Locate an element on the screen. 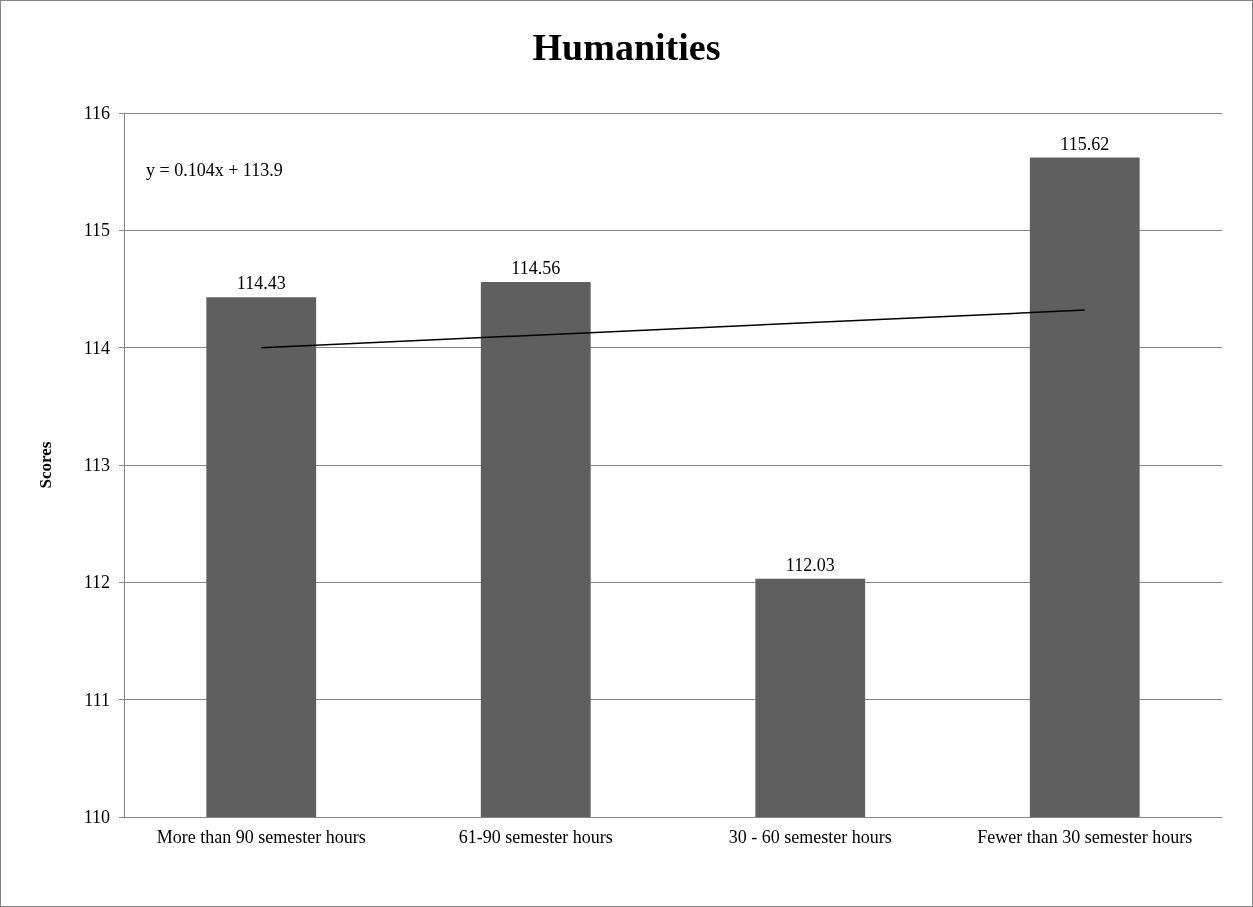 The width and height of the screenshot is (1253, 907). x-tick-label: Fewer than 30 semester hours is located at coordinates (1085, 837).